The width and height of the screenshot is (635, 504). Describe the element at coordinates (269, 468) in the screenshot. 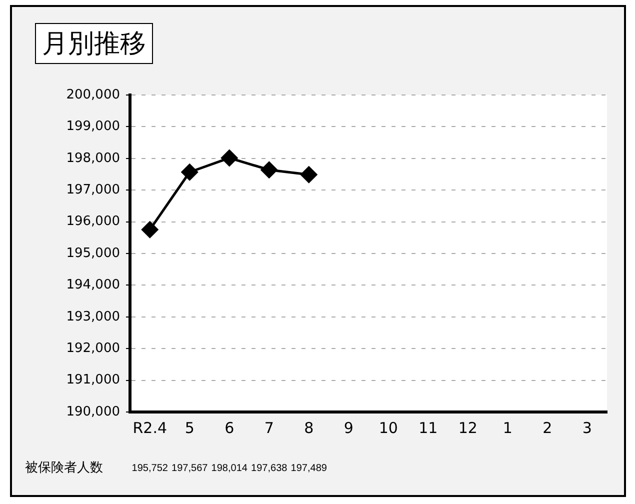

I see `data-label: 197,638` at that location.